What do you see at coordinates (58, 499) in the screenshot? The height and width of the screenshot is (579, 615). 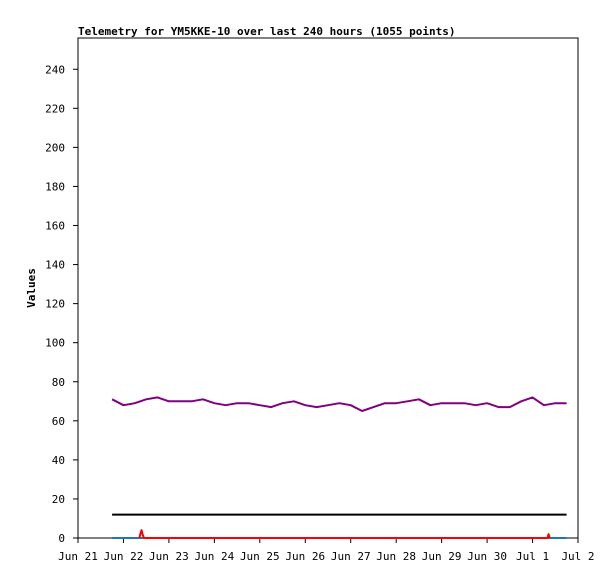 I see `y-tick-label: 20` at bounding box center [58, 499].